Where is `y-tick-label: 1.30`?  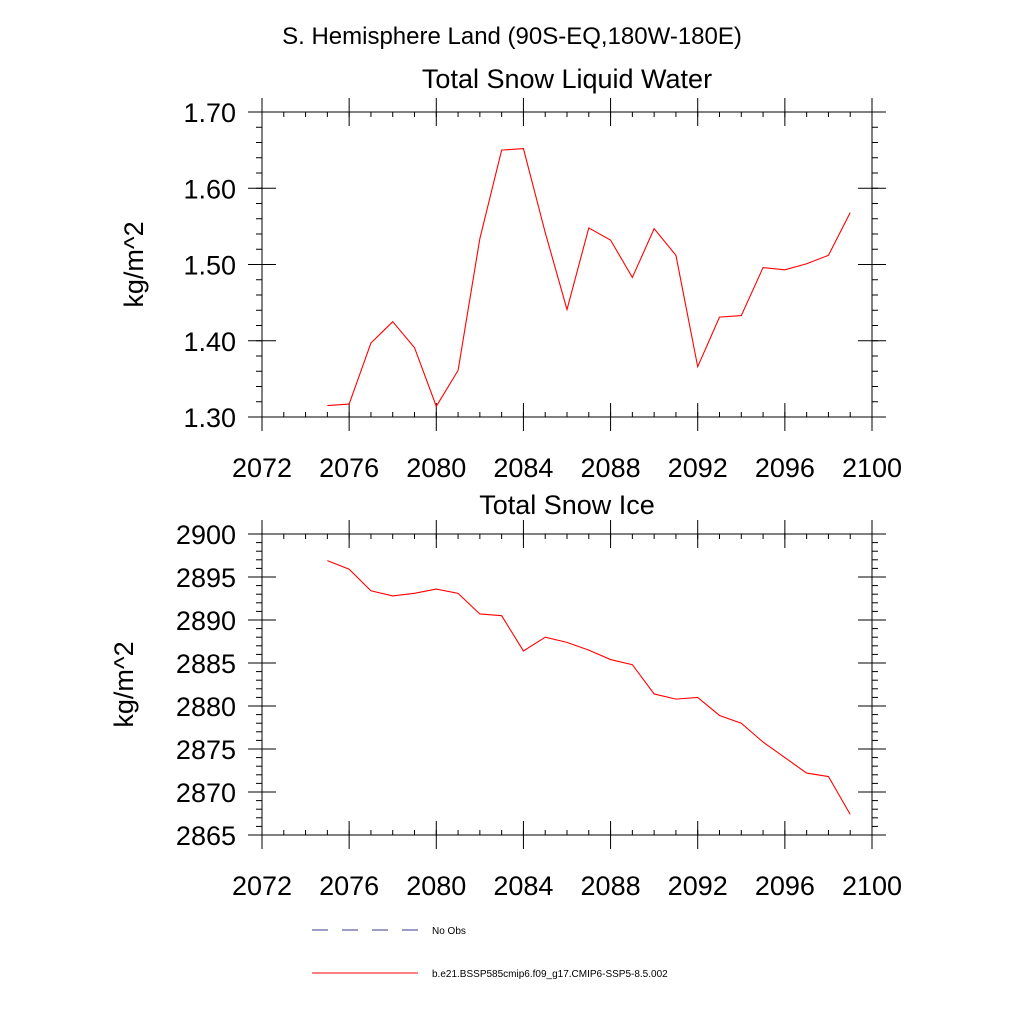 y-tick-label: 1.30 is located at coordinates (209, 418).